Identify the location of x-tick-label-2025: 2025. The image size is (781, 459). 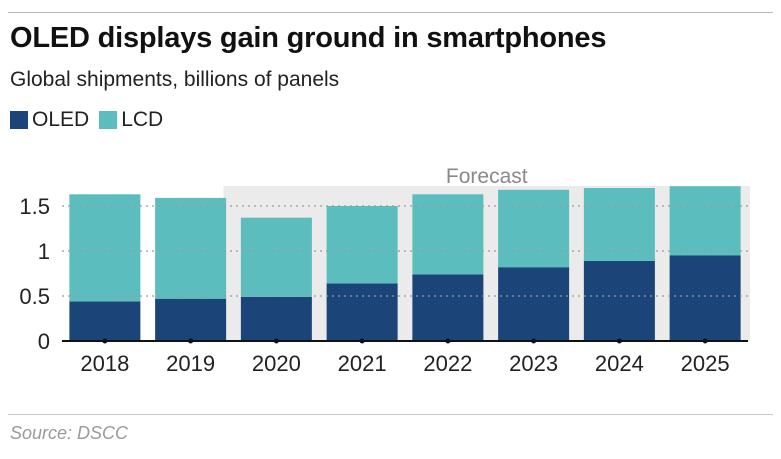
(705, 363).